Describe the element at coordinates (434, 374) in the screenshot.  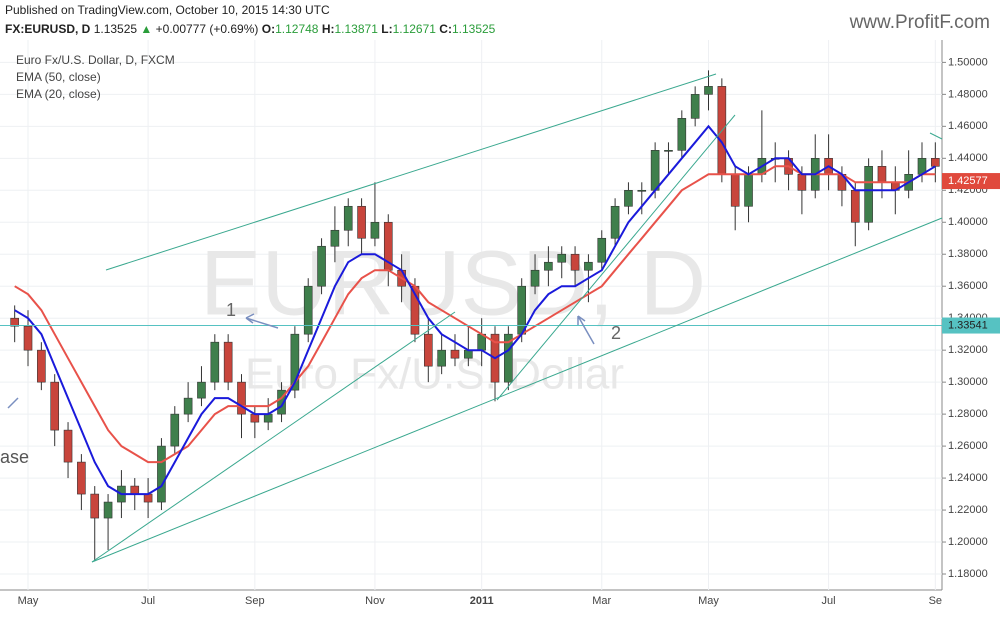
I see `watermark-subtitle: Euro Fx/U.S. Dollar` at that location.